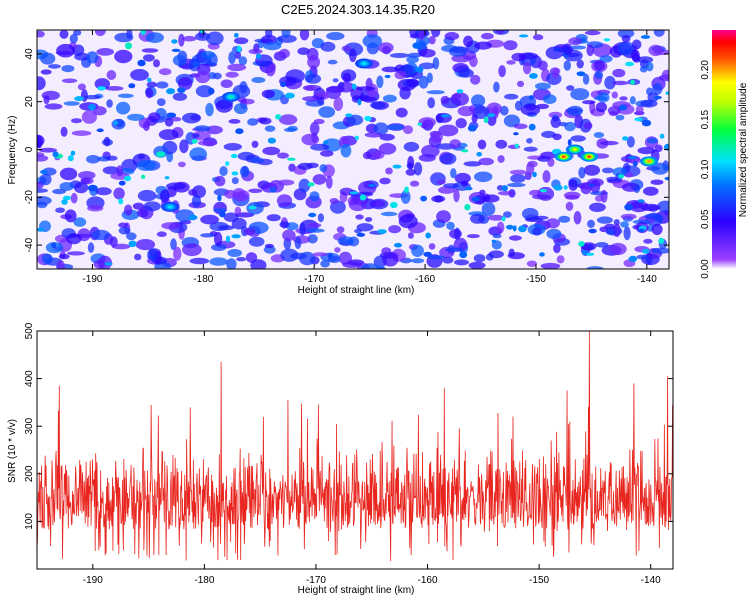  What do you see at coordinates (231, 97) in the screenshot?
I see `heatmap-peak` at bounding box center [231, 97].